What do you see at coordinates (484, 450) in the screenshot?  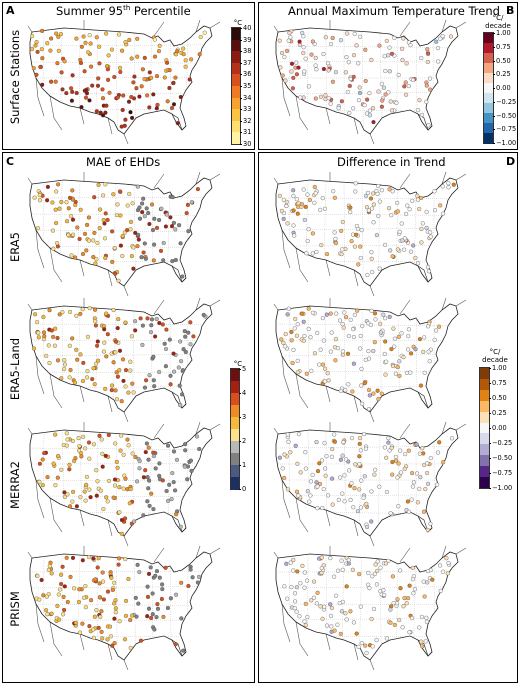 I see `cbarD-segment` at bounding box center [484, 450].